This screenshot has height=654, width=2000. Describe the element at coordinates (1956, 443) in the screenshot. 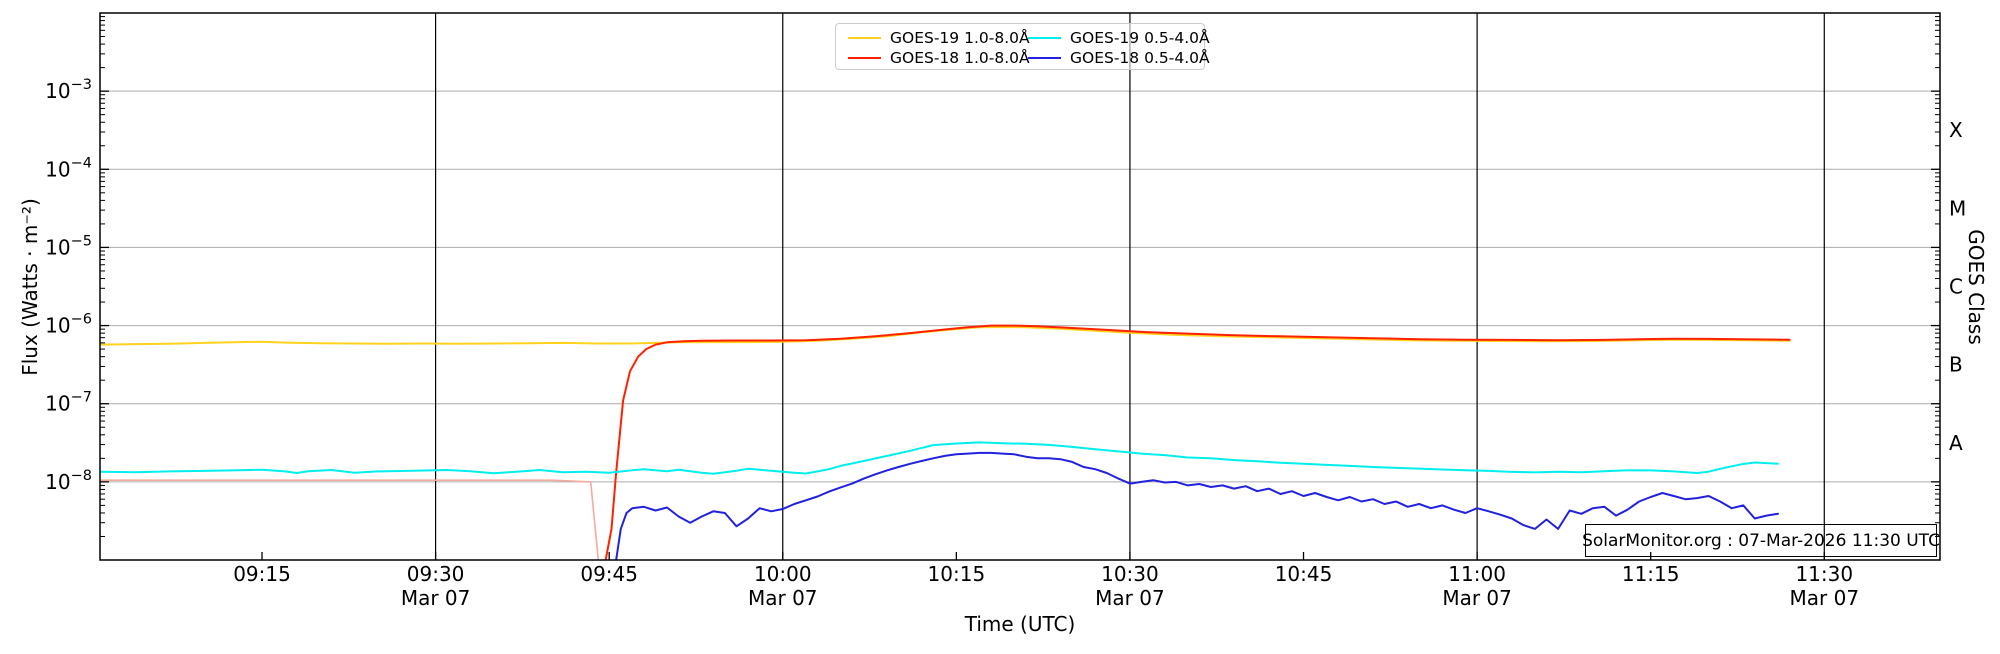

I see `class-label-a: A` at that location.